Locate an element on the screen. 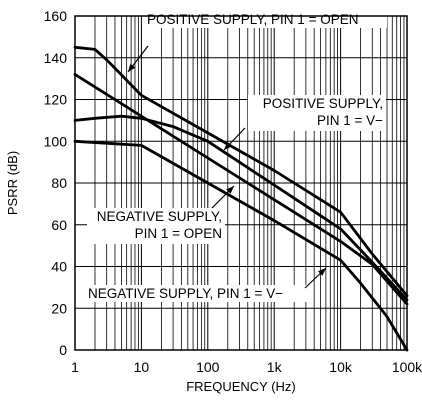 The width and height of the screenshot is (422, 400). y-tick-label: 80 is located at coordinates (59, 183).